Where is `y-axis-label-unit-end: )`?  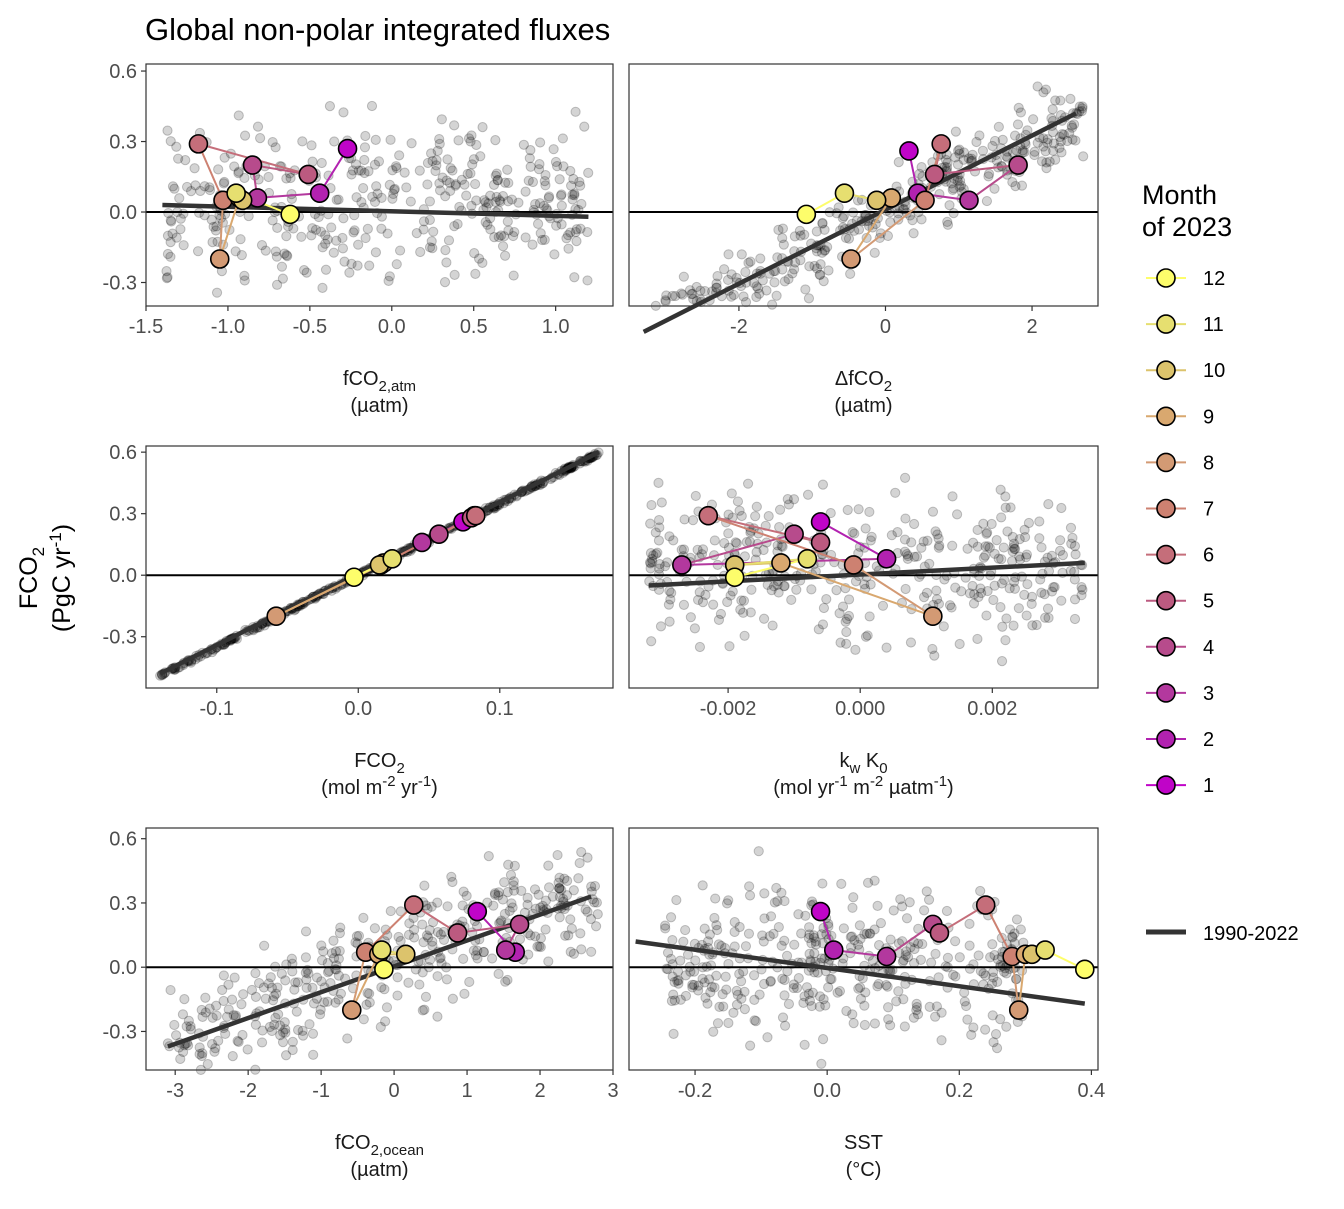 y-axis-label-unit-end: ) is located at coordinates (62, 528).